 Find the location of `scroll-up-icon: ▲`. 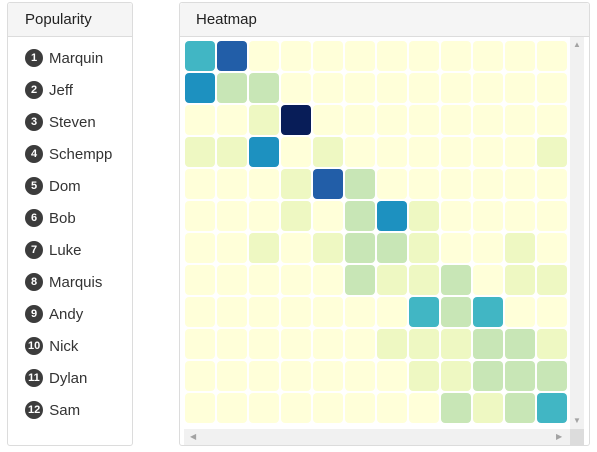

scroll-up-icon: ▲ is located at coordinates (577, 45).